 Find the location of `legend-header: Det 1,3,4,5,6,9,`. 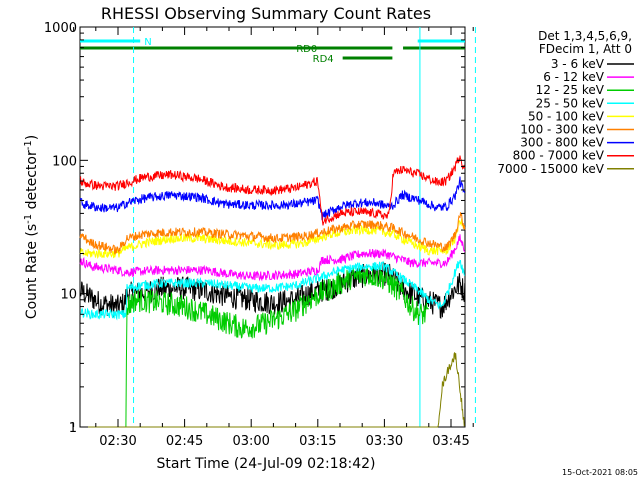

legend-header: Det 1,3,4,5,6,9, is located at coordinates (585, 36).